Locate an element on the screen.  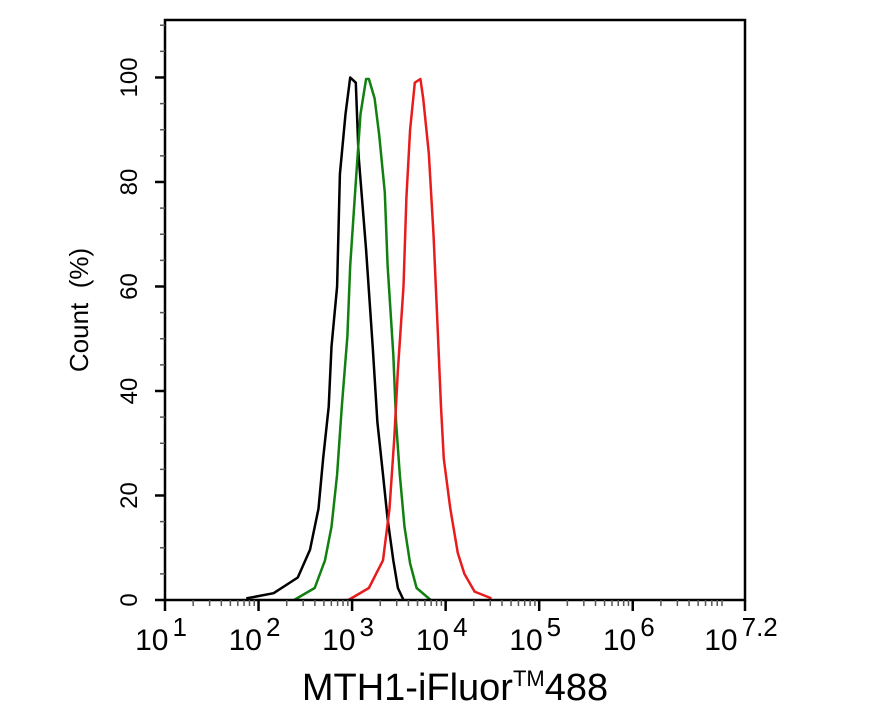
x-axis-label-sup: TM is located at coordinates (529, 678).